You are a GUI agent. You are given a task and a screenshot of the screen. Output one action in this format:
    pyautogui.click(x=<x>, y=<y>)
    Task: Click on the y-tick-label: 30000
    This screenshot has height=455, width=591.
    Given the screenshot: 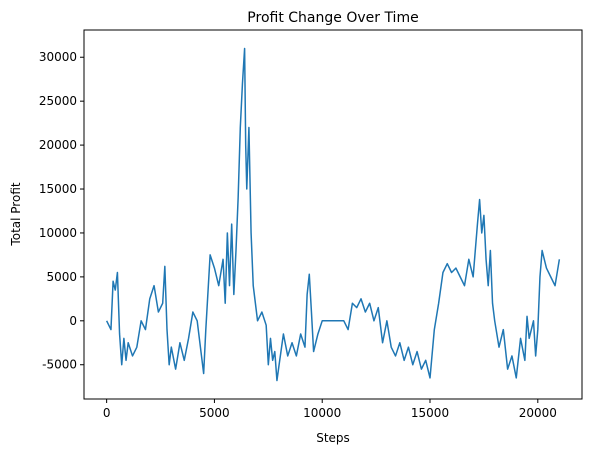 What is the action you would take?
    pyautogui.click(x=58, y=57)
    